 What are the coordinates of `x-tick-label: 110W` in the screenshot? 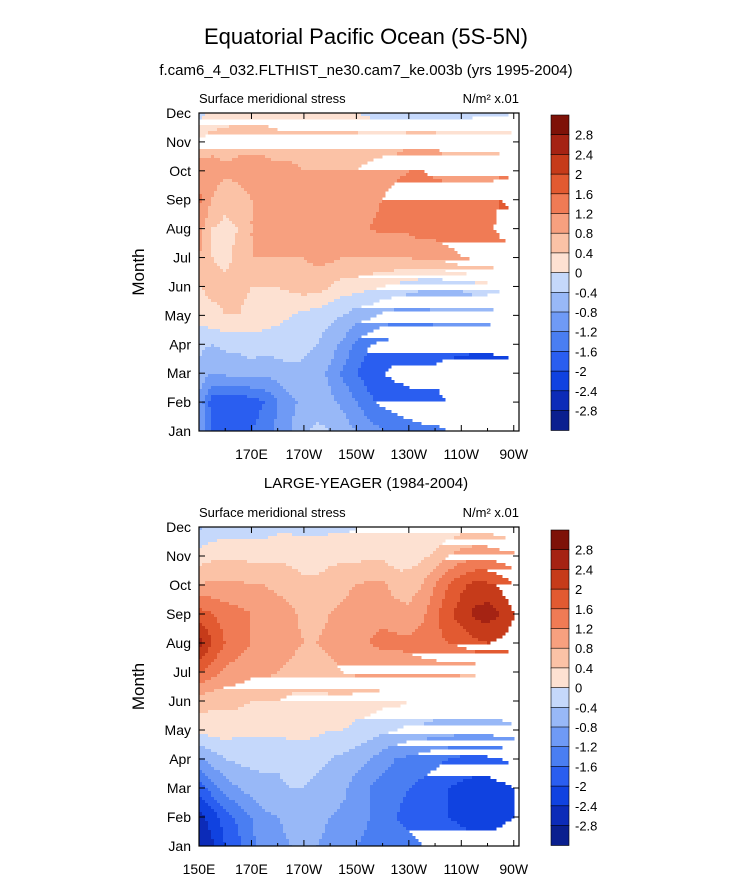 It's located at (462, 454).